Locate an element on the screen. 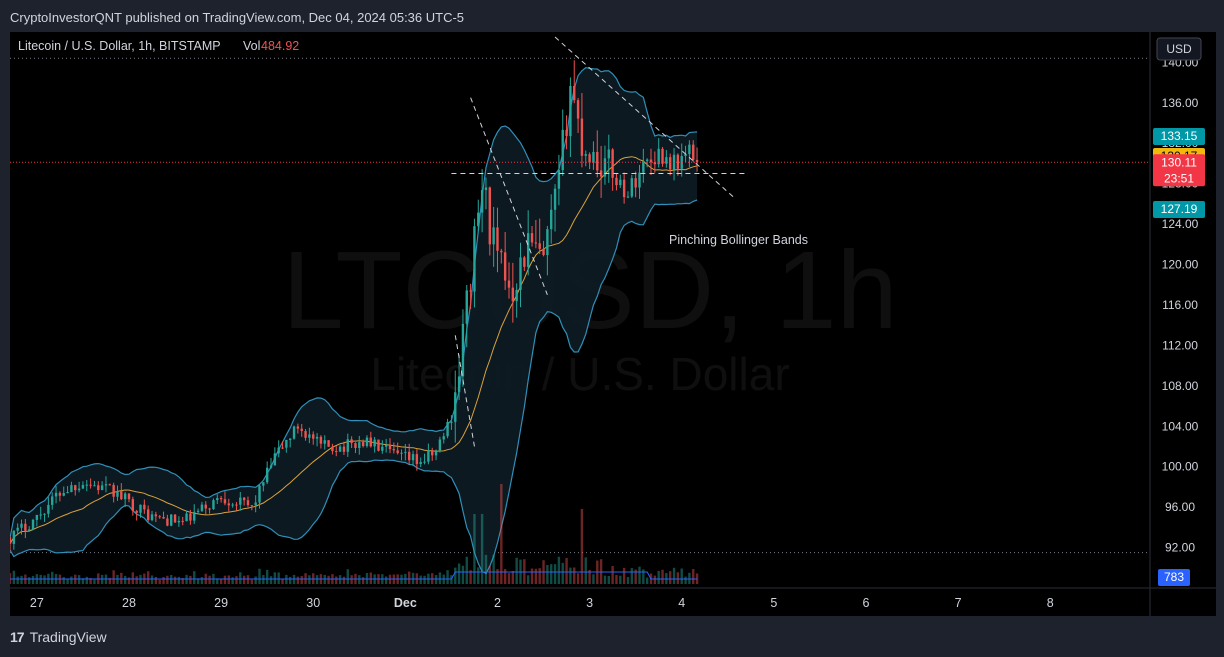 Image resolution: width=1224 pixels, height=657 pixels. footer-brand: TradingView is located at coordinates (68, 637).